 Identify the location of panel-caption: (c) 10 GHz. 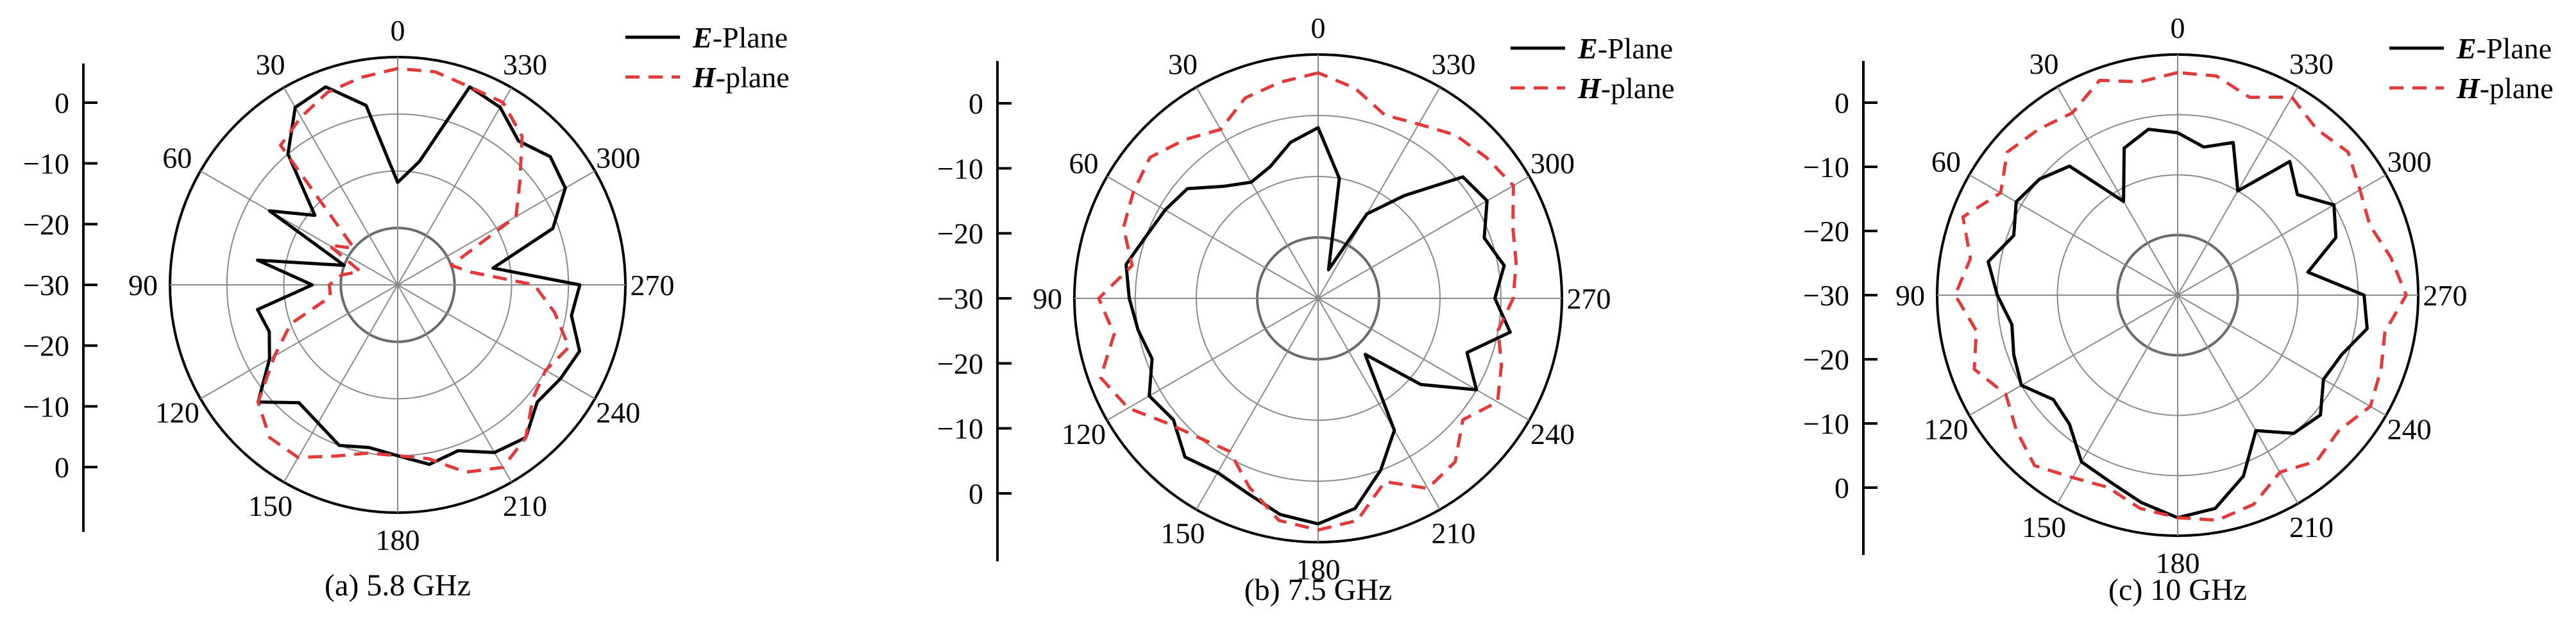
(2177, 590).